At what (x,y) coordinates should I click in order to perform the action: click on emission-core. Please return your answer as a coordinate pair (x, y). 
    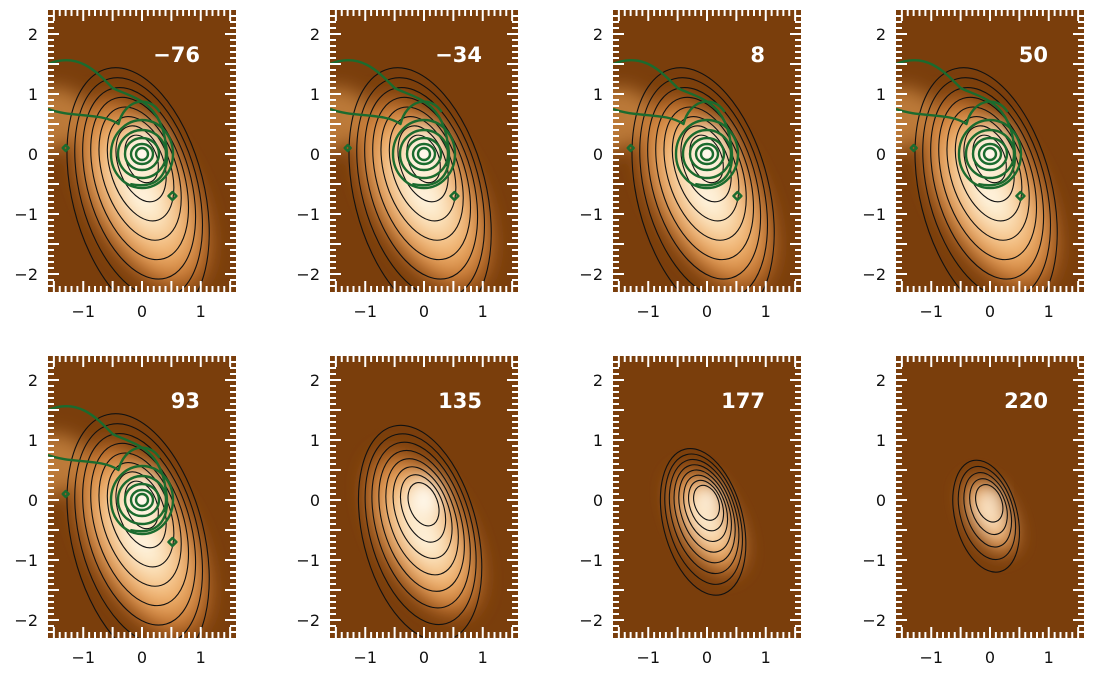
    Looking at the image, I should click on (424, 500).